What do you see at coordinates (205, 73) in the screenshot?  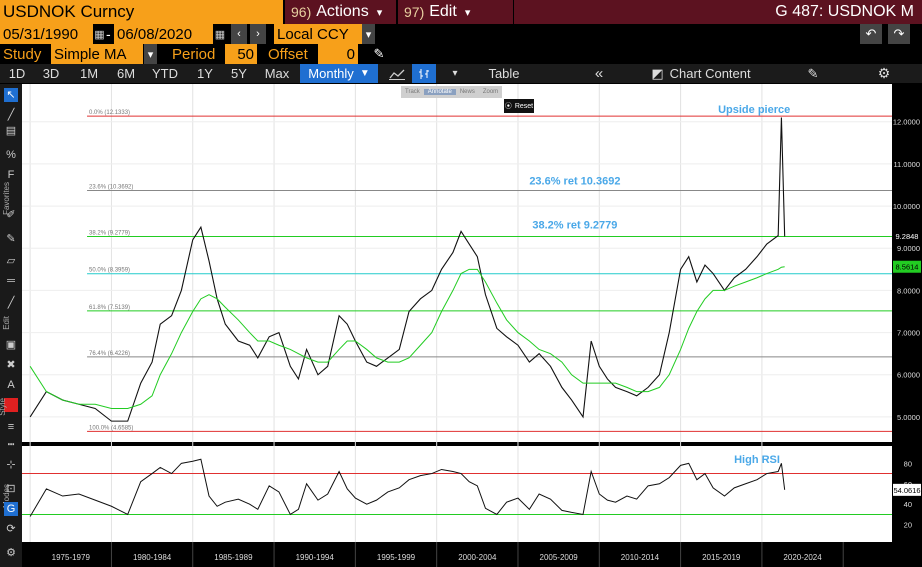 I see `range-tab-1y: 1Y` at bounding box center [205, 73].